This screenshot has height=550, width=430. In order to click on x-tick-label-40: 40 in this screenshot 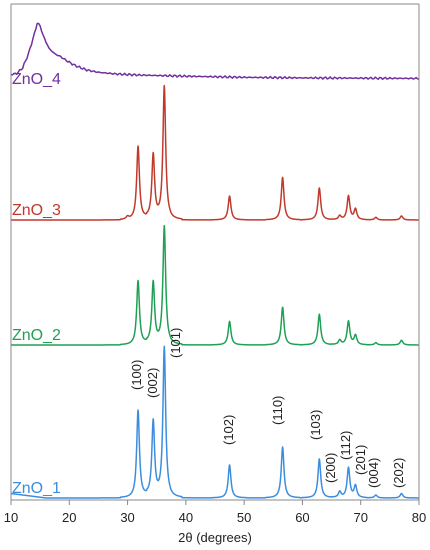, I will do `click(186, 517)`.